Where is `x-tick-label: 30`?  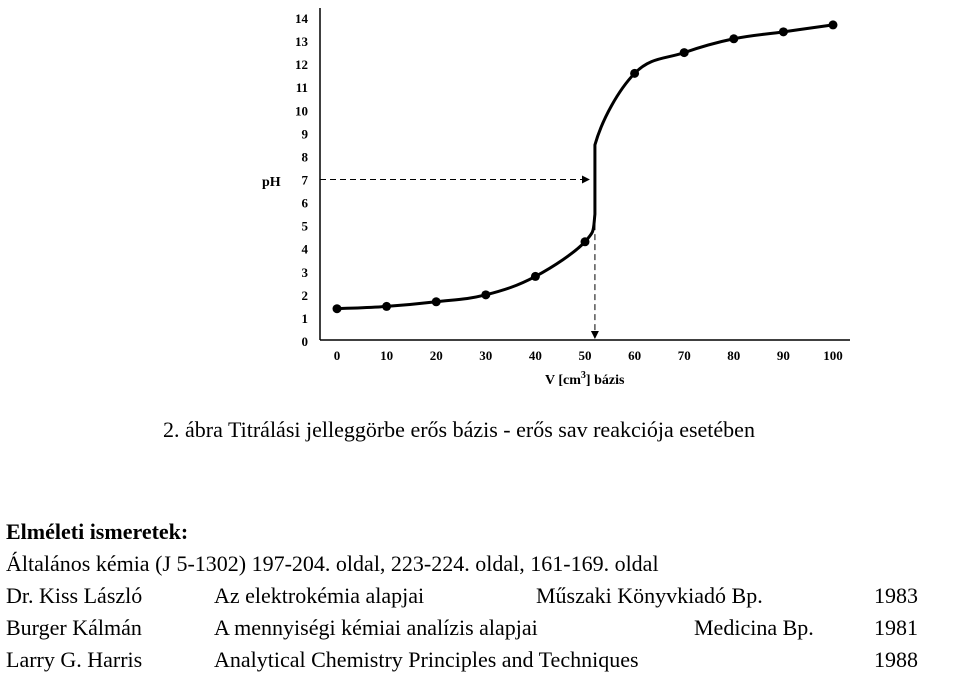 x-tick-label: 30 is located at coordinates (485, 355).